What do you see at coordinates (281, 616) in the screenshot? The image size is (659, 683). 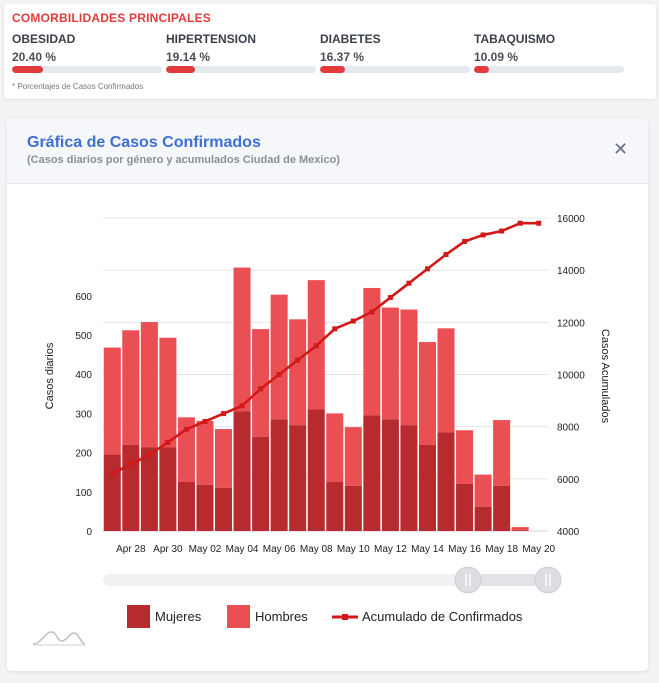 I see `legend-label: Hombres` at bounding box center [281, 616].